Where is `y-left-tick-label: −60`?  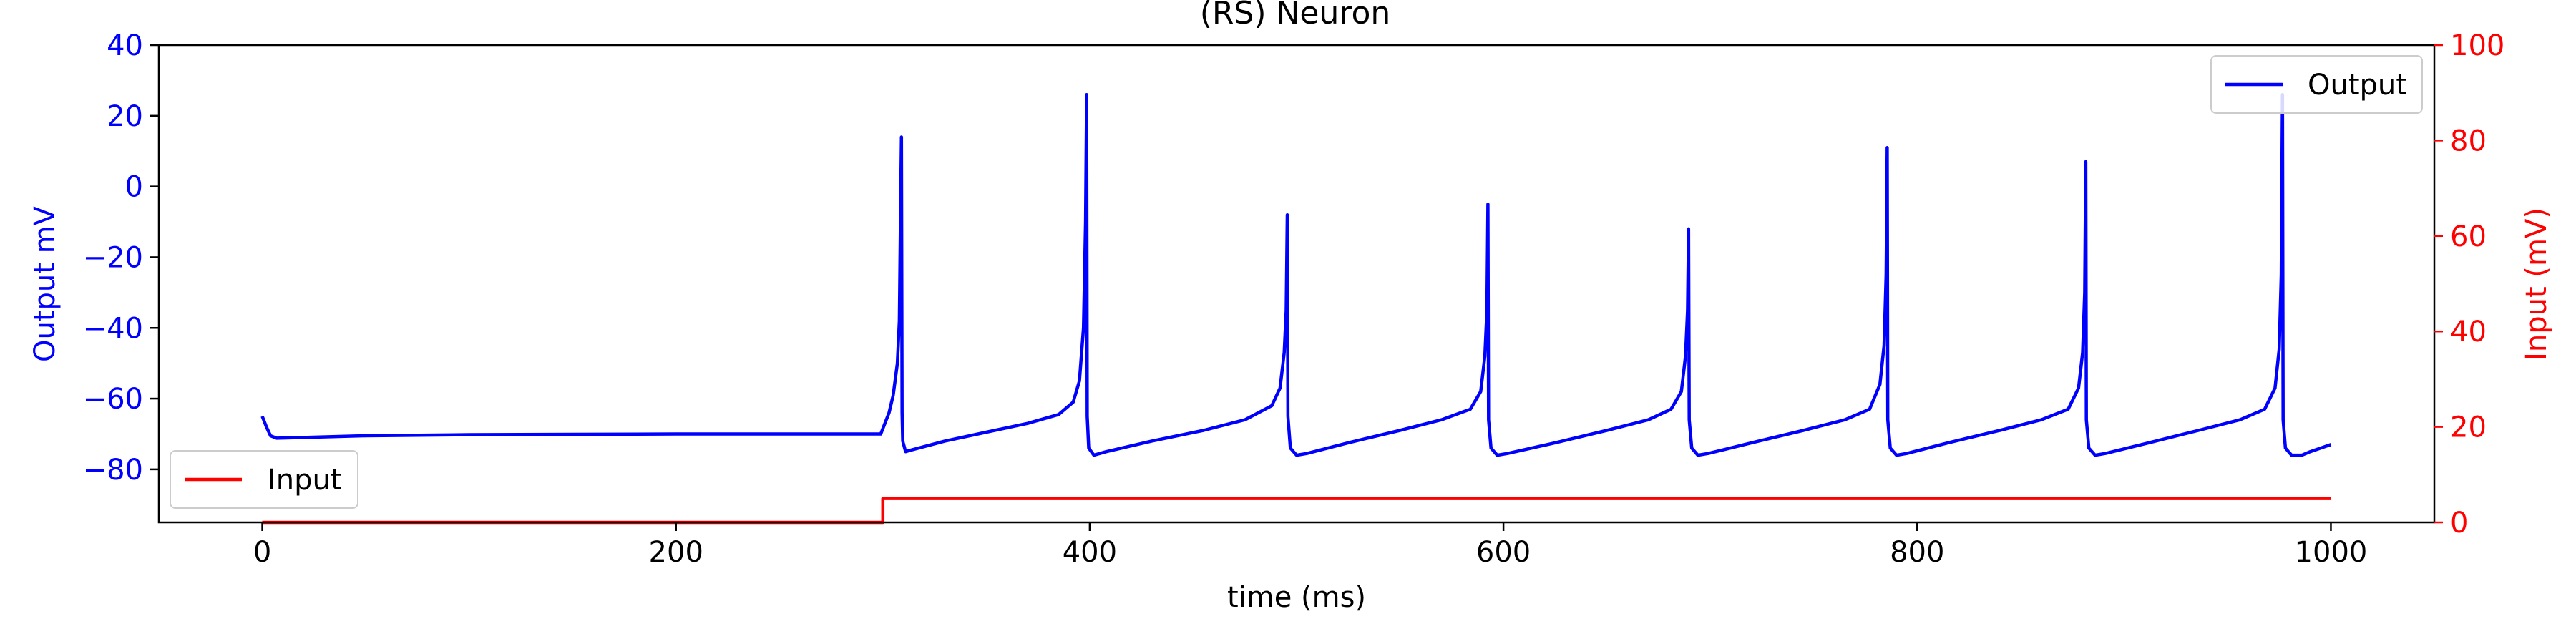 y-left-tick-label: −60 is located at coordinates (113, 399).